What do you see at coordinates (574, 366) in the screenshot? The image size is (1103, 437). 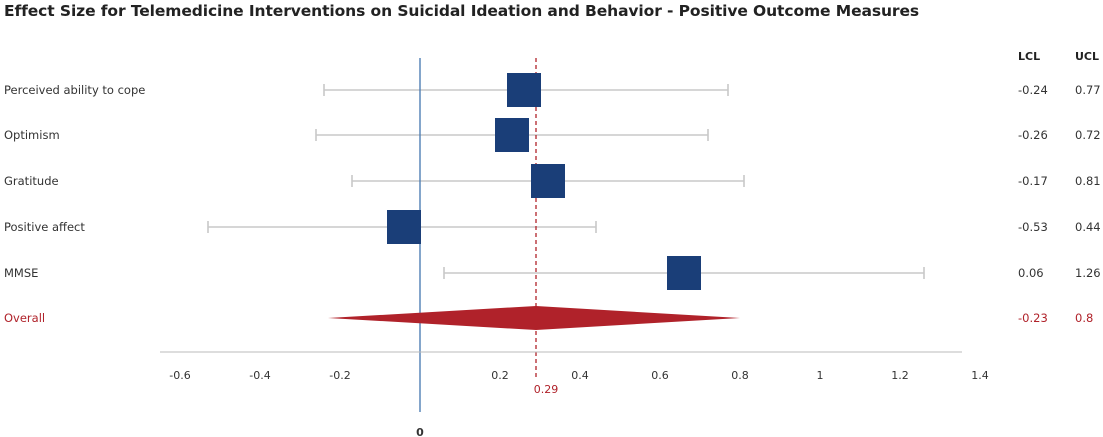 I see `x-axis: -0.6 -0.4 -0.2 0.2 0.4 0.6 0.8 1 1.2 1.4` at bounding box center [574, 366].